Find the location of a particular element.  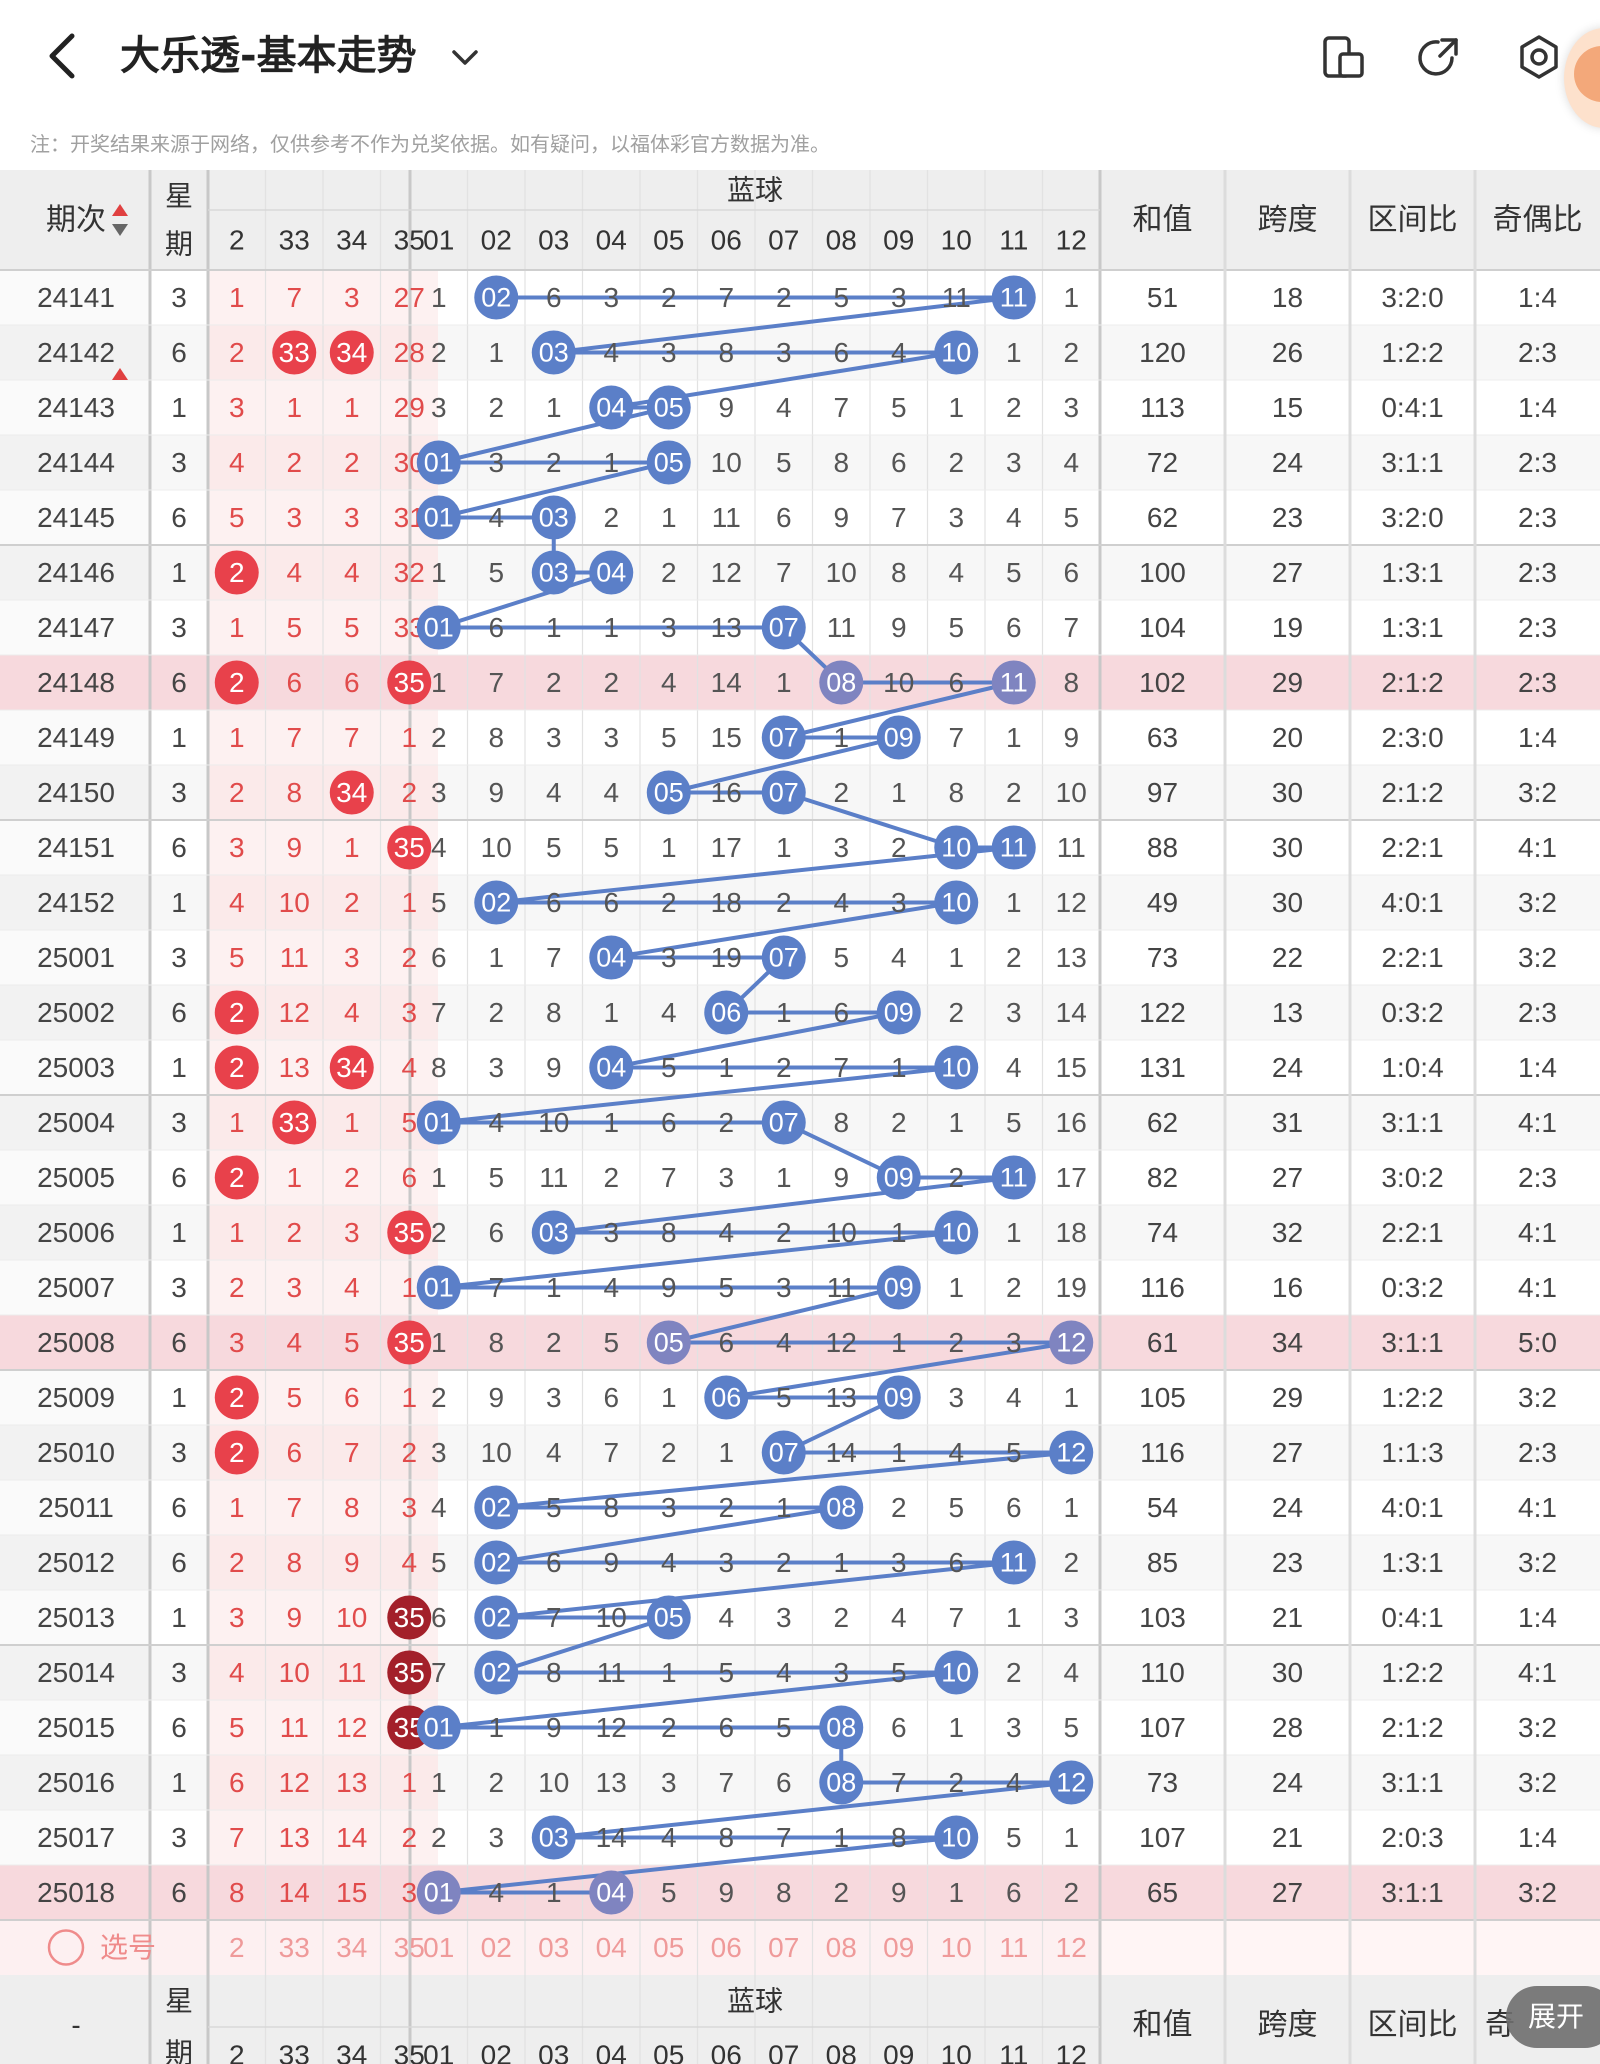

back-icon is located at coordinates (62, 56).